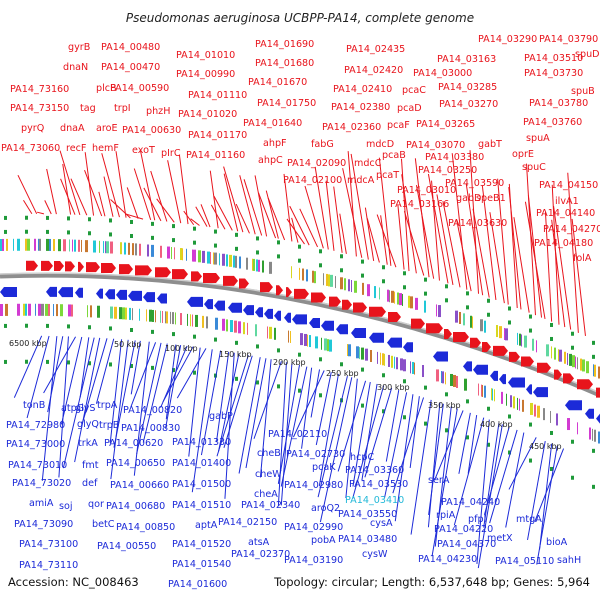 The width and height of the screenshot is (600, 600). I want to click on gene-label: PA14_01750, so click(286, 103).